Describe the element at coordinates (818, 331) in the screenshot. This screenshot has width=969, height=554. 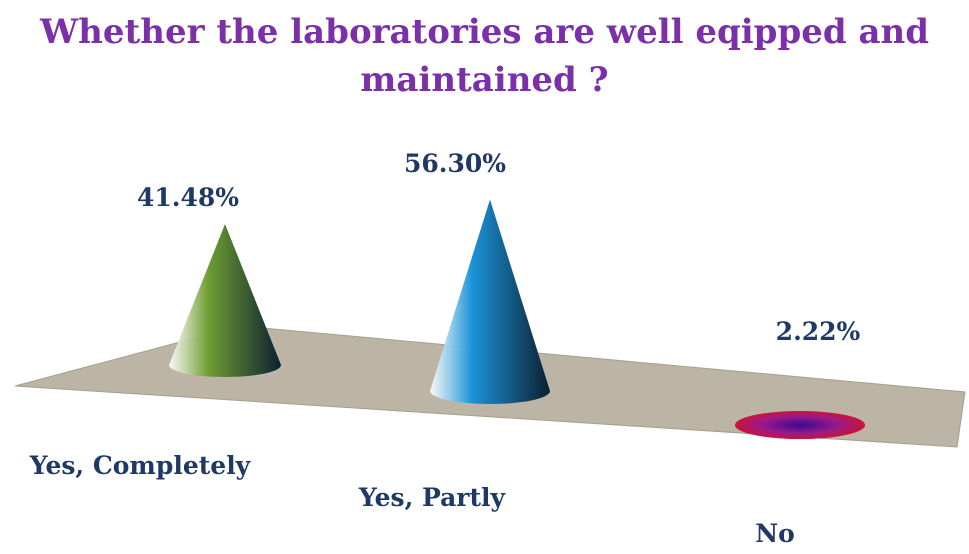
I see `data-label: 2.22%` at that location.